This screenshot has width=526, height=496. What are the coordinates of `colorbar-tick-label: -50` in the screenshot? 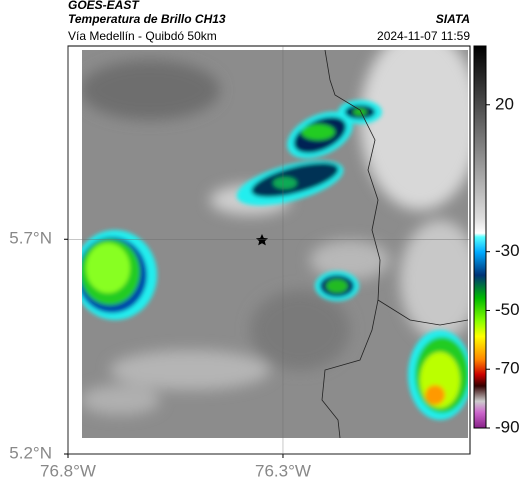 It's located at (507, 309).